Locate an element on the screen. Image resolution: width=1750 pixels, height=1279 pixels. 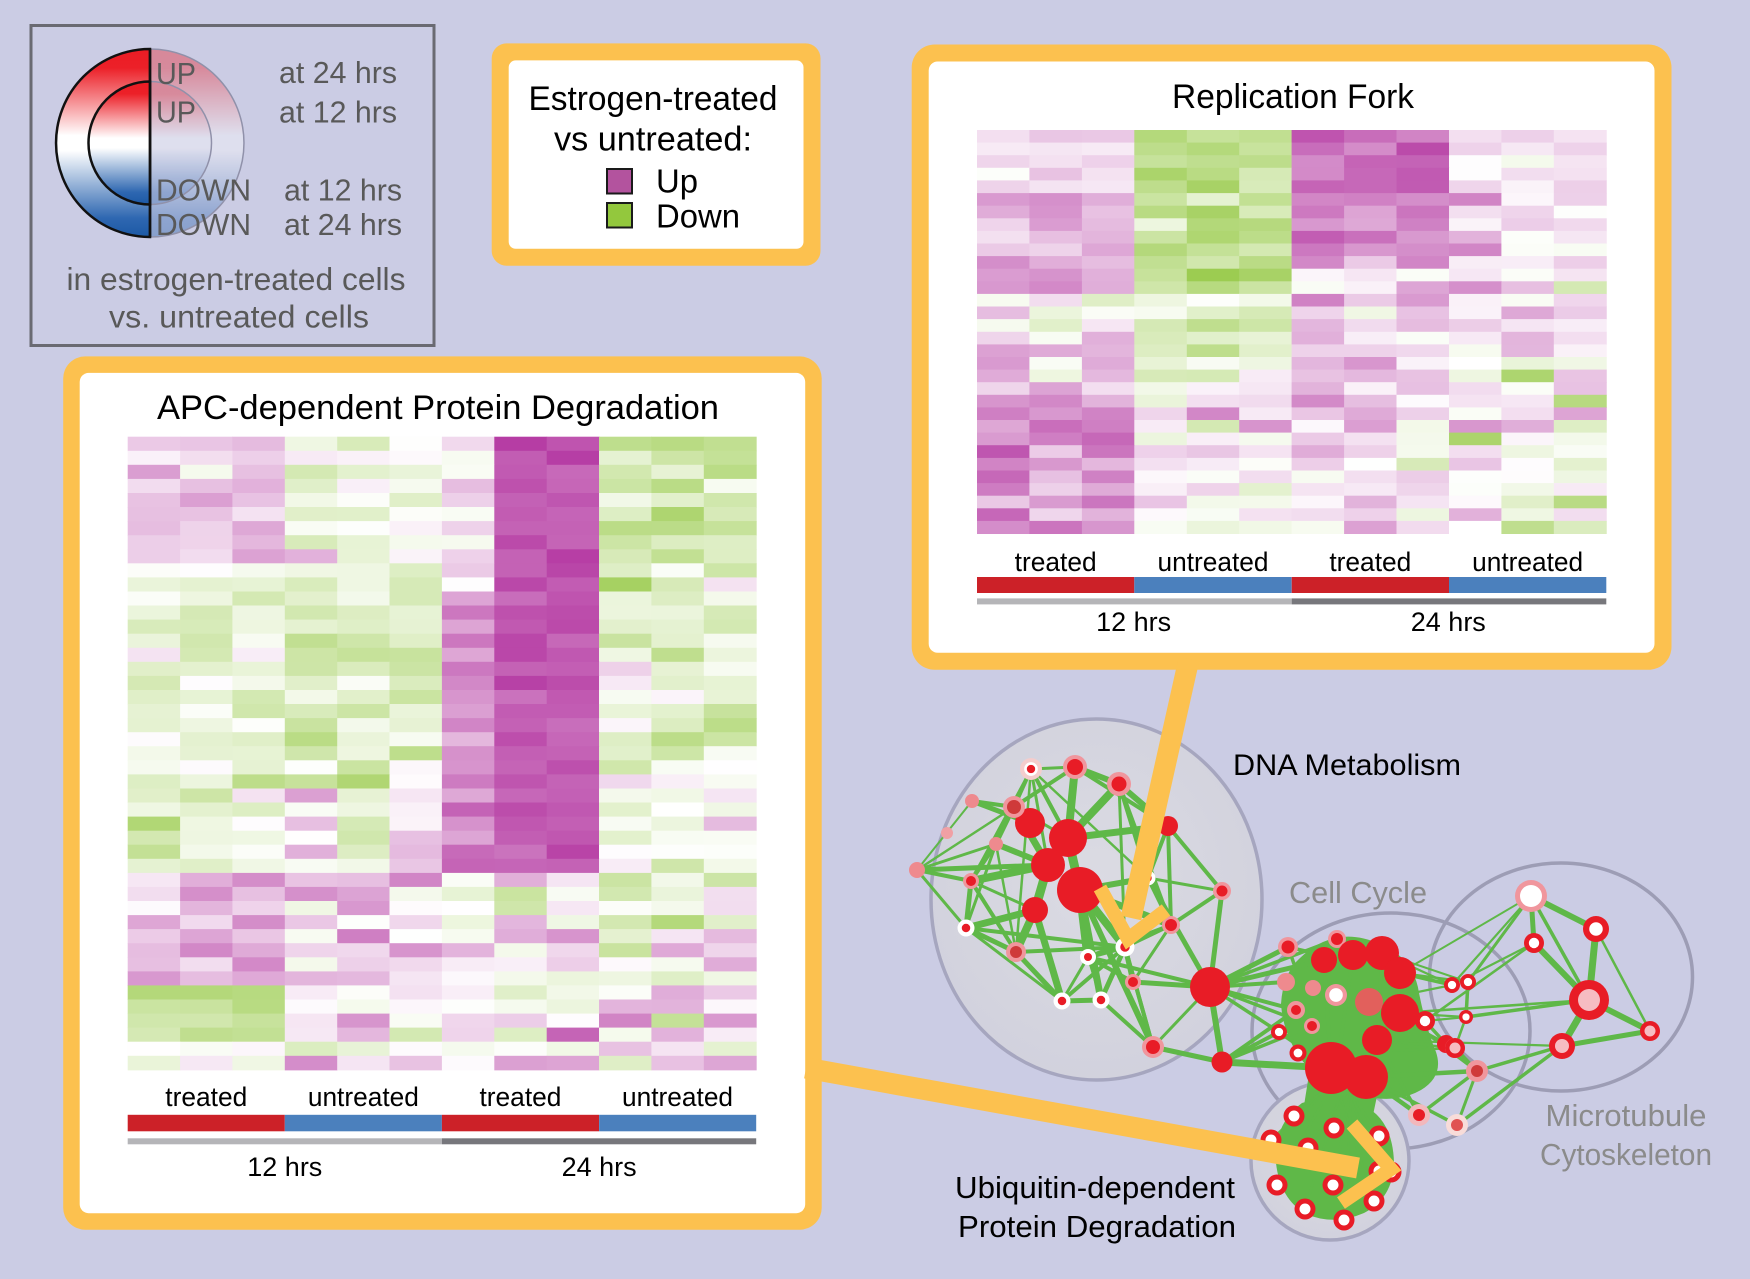
svg-text: vs. untreated cells is located at coordinates (239, 317).